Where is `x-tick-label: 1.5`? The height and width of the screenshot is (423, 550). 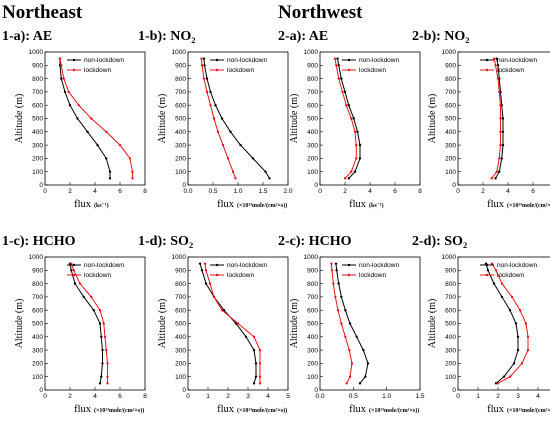
x-tick-label: 1.5 is located at coordinates (419, 396).